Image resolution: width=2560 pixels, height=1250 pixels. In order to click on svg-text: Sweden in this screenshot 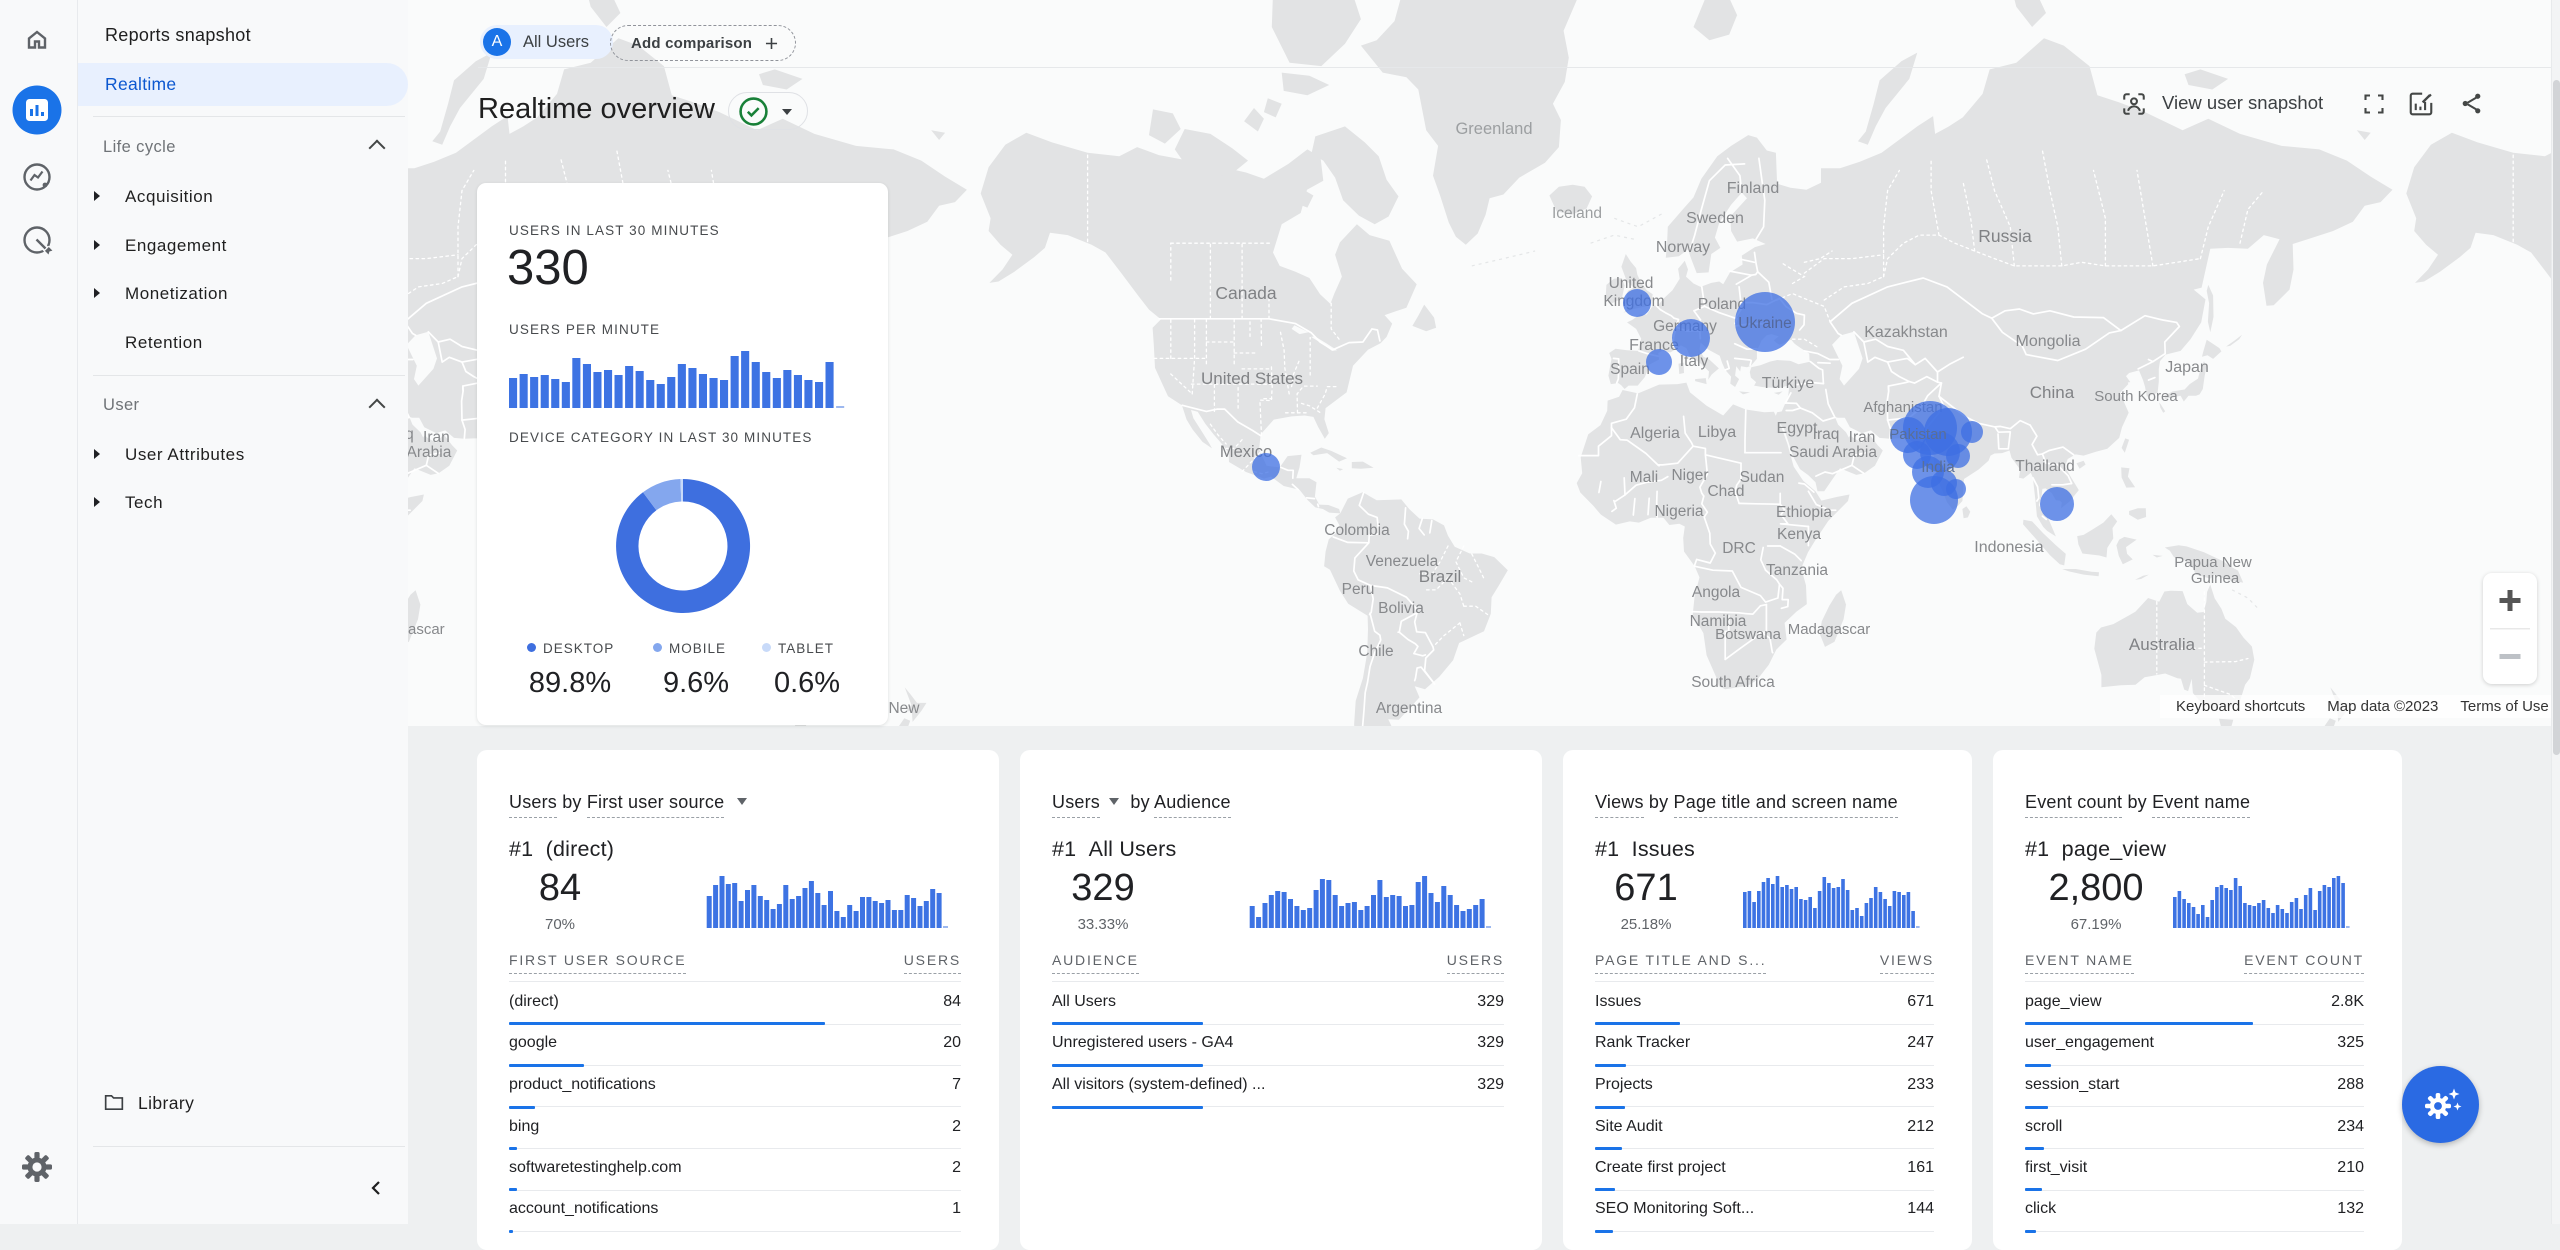, I will do `click(1715, 218)`.